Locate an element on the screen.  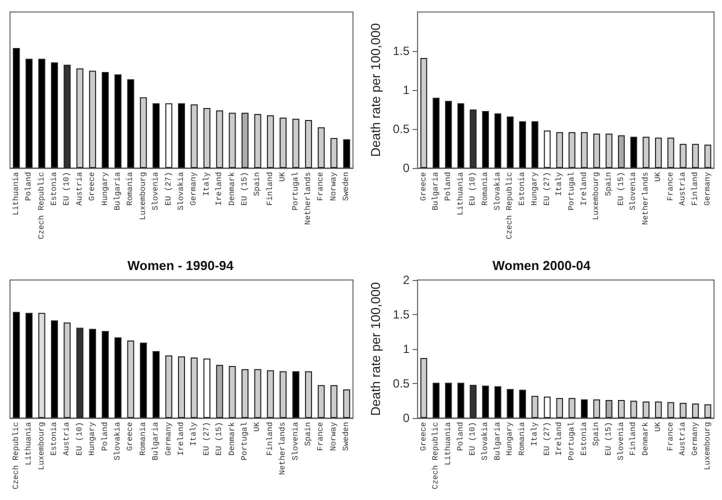
chart-title: Women - 1990-94 is located at coordinates (181, 265).